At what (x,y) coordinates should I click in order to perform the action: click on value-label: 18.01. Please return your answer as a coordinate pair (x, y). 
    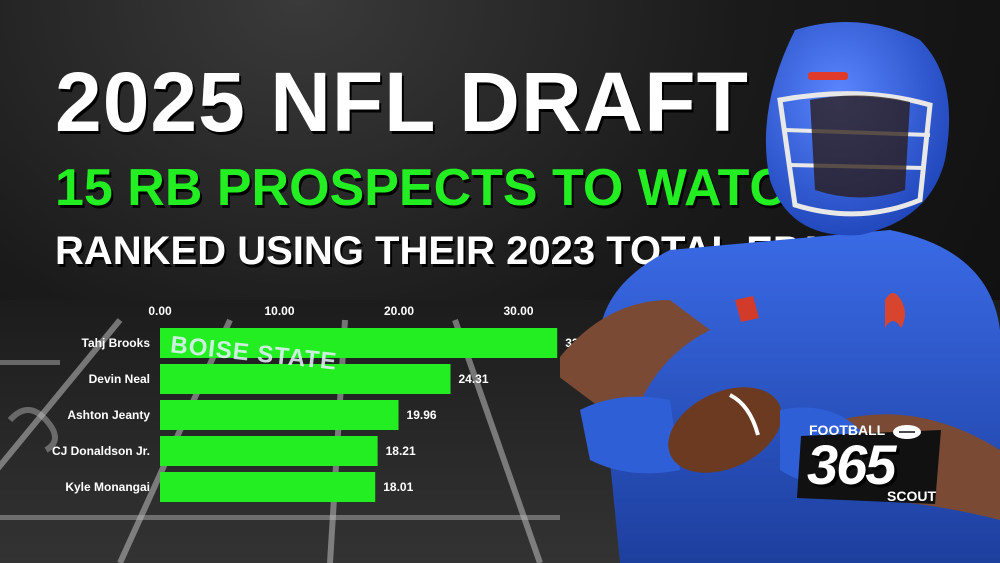
    Looking at the image, I should click on (398, 487).